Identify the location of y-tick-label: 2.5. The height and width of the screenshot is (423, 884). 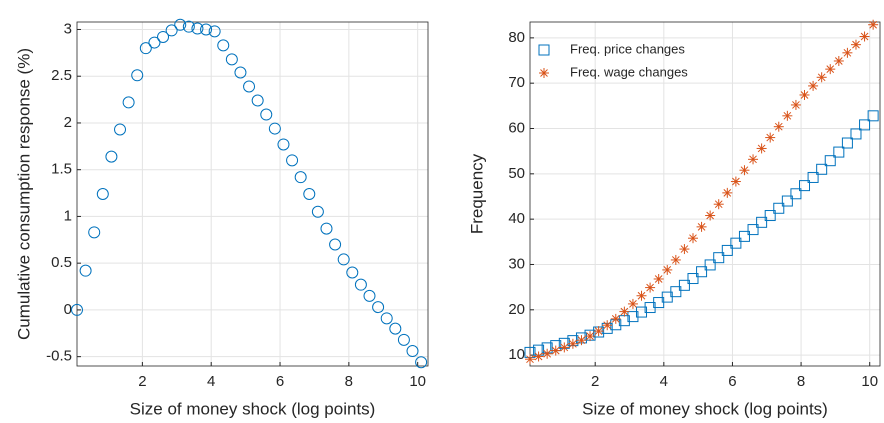
(61, 75).